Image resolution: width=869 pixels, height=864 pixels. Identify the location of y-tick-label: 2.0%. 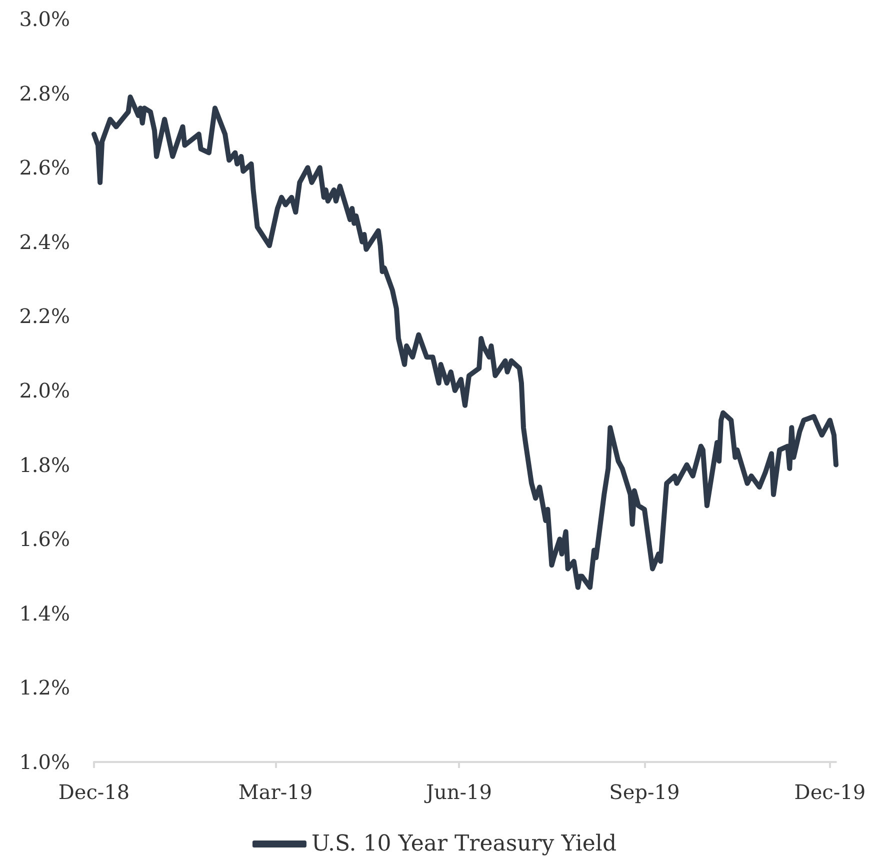
(44, 390).